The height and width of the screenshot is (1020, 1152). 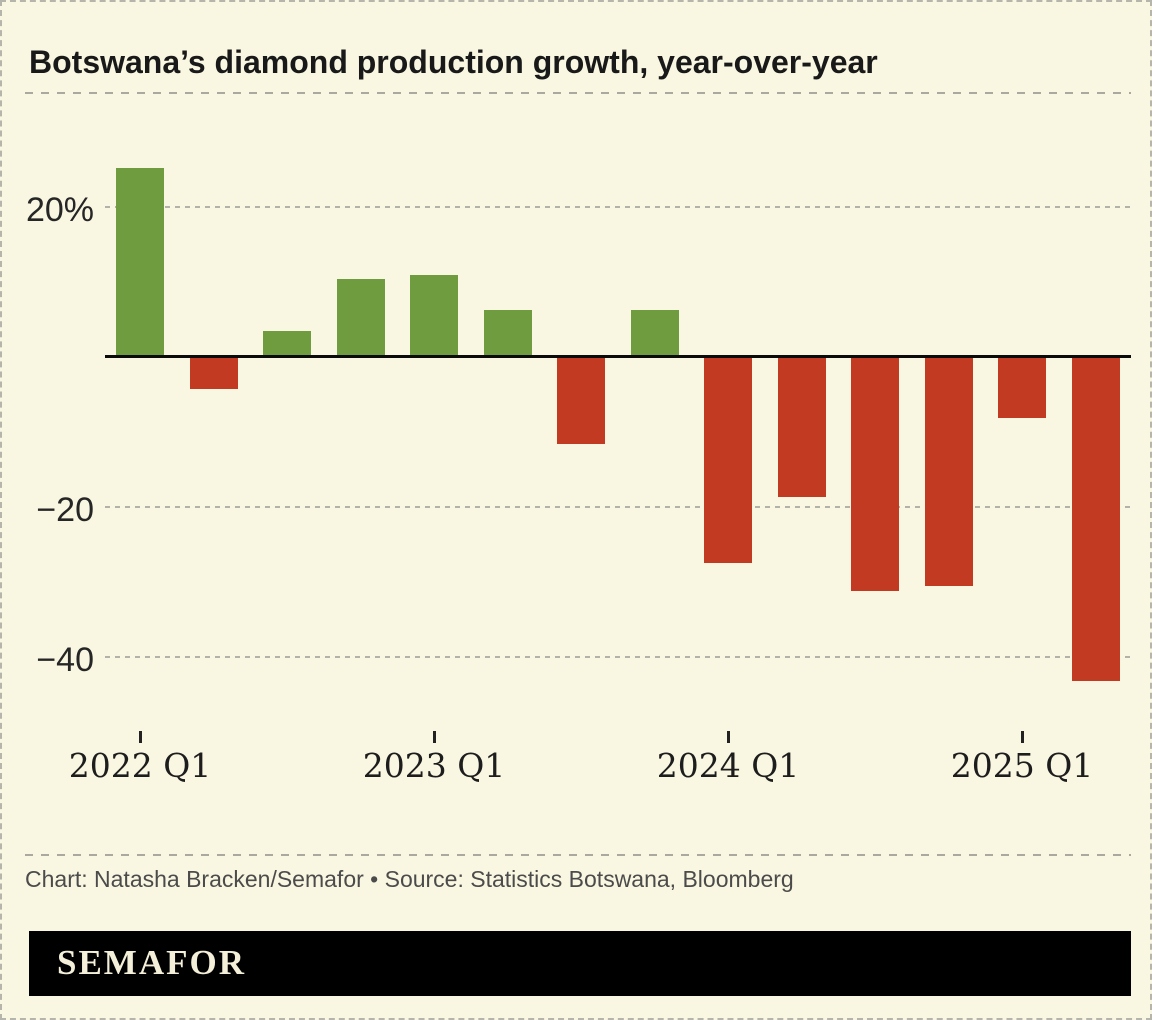 I want to click on x-axis-label-2025-q1: 2025 Q1, so click(x=1022, y=765).